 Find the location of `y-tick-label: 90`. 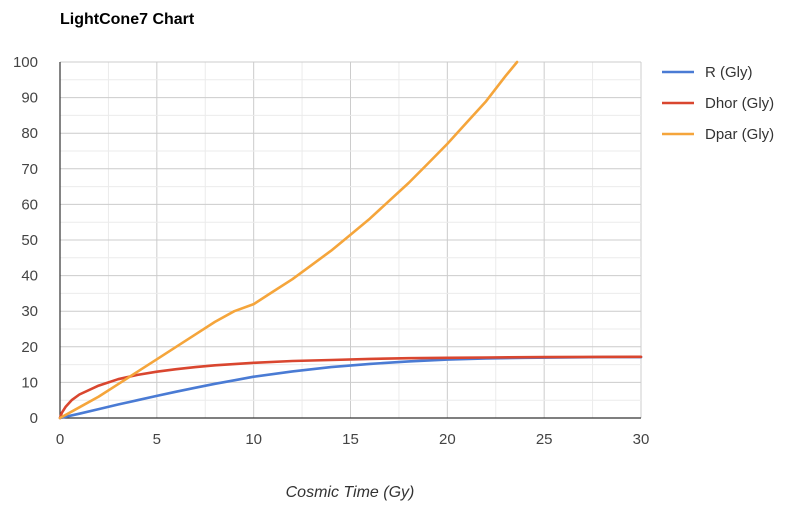

y-tick-label: 90 is located at coordinates (29, 98).